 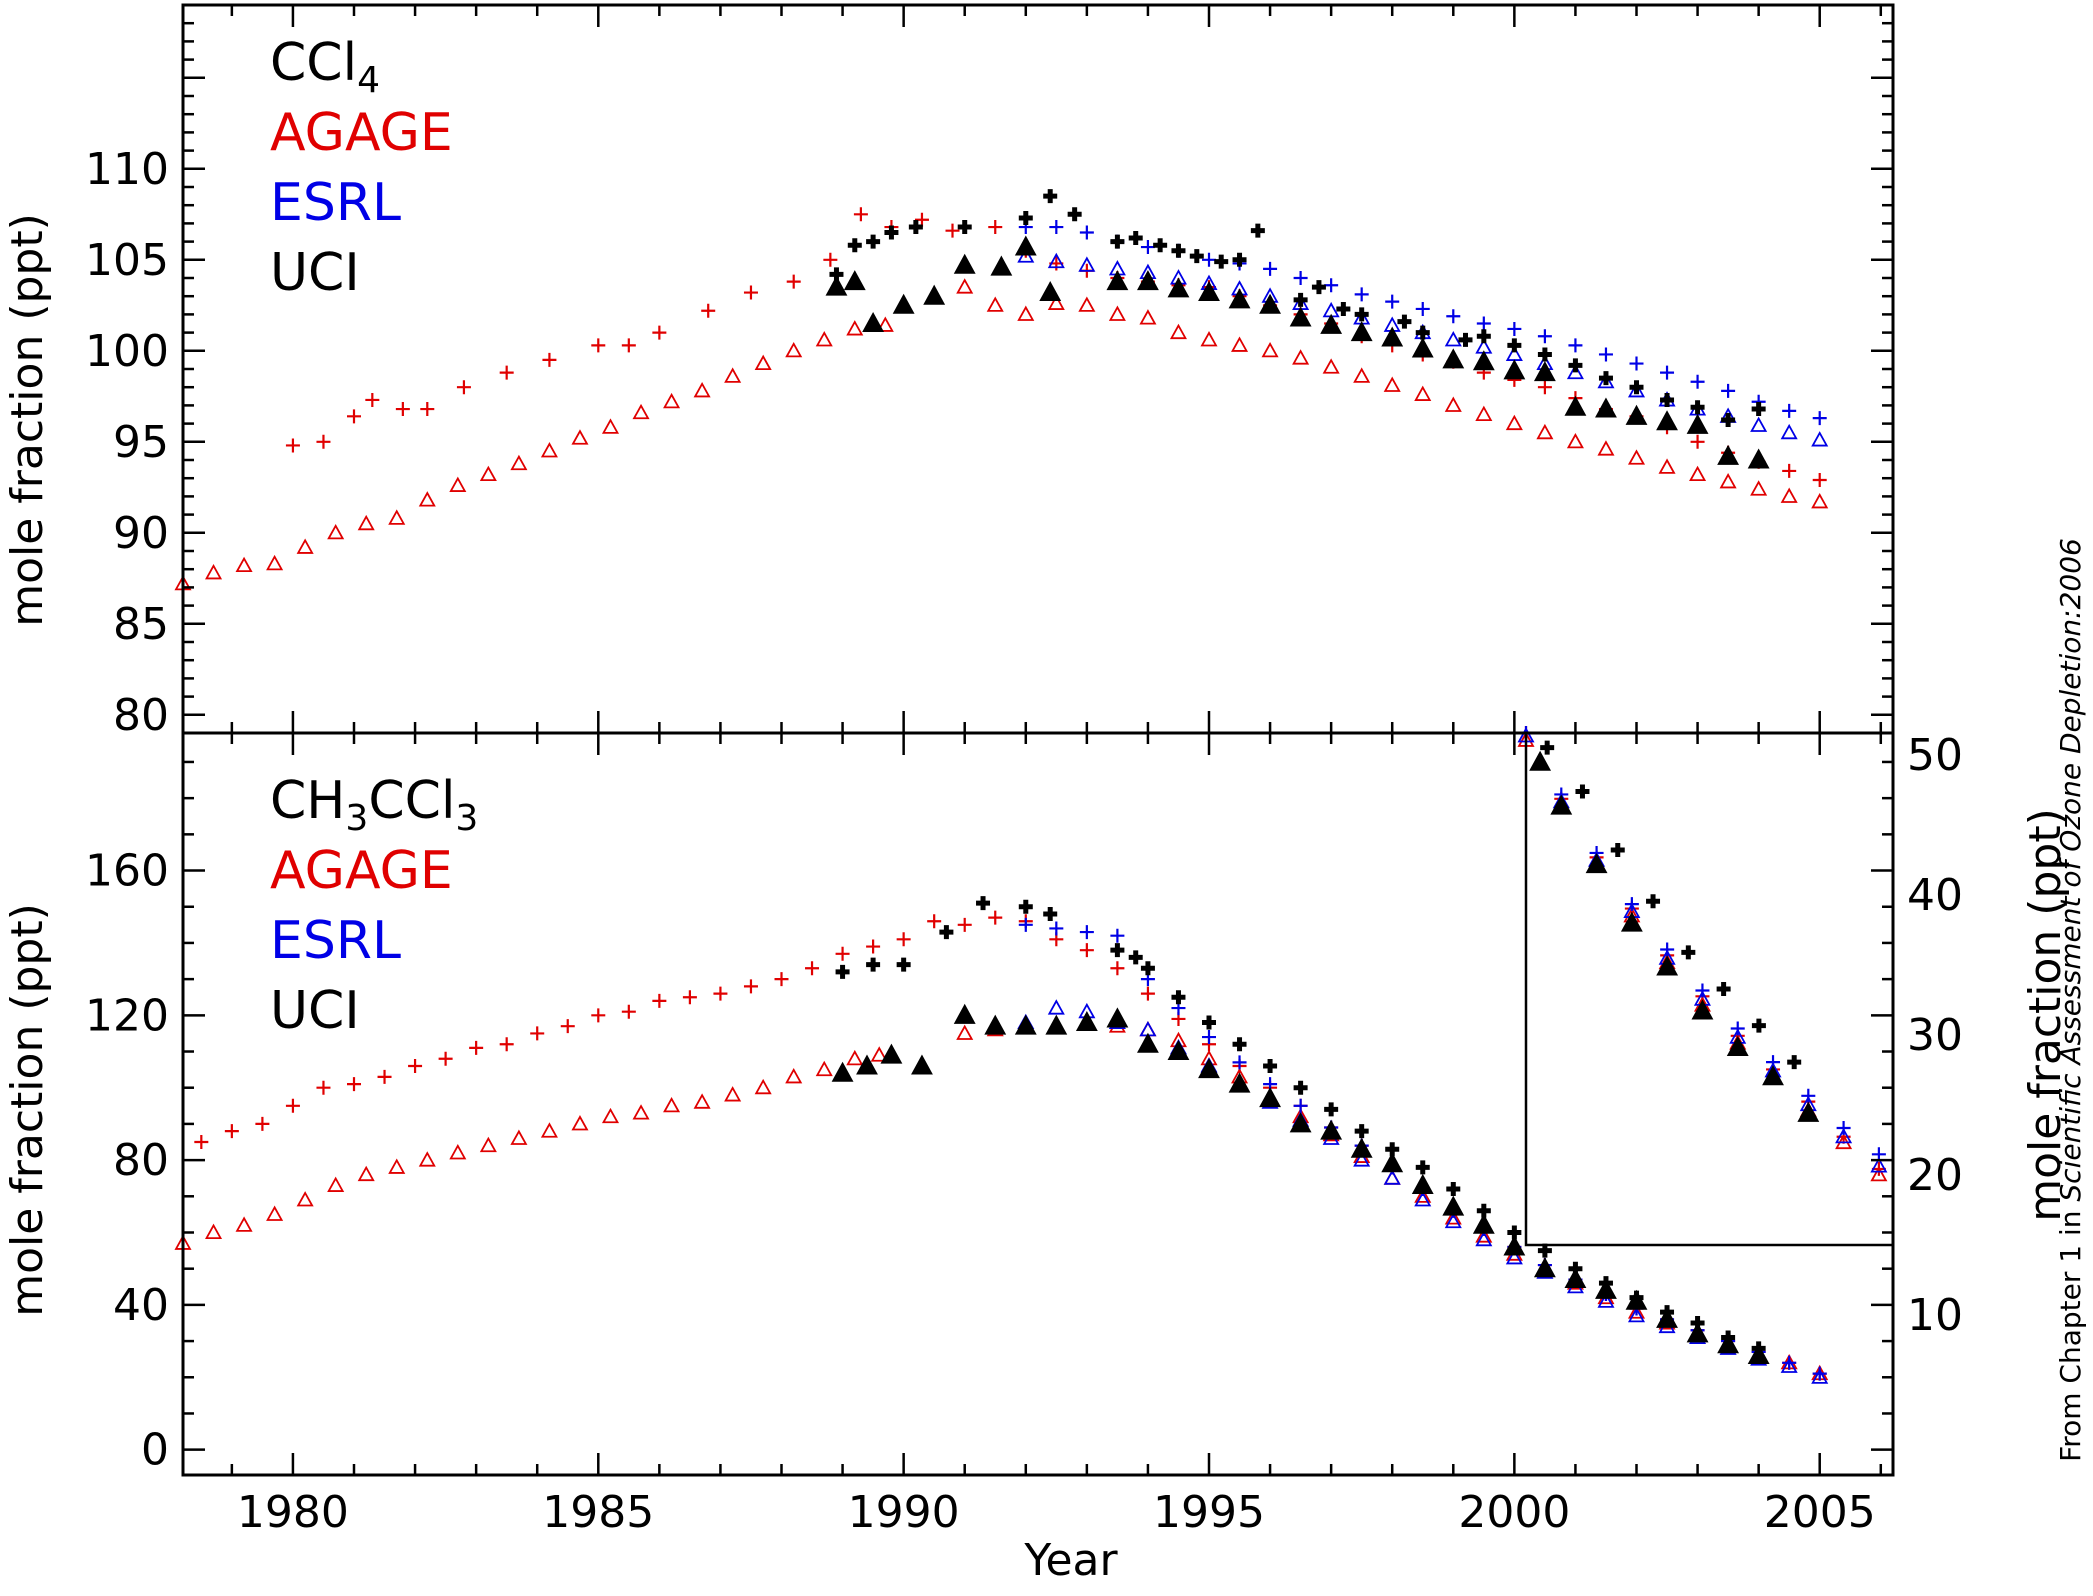 I want to click on ccl4-y-axis-label: mole fraction (ppt), so click(x=27, y=420).